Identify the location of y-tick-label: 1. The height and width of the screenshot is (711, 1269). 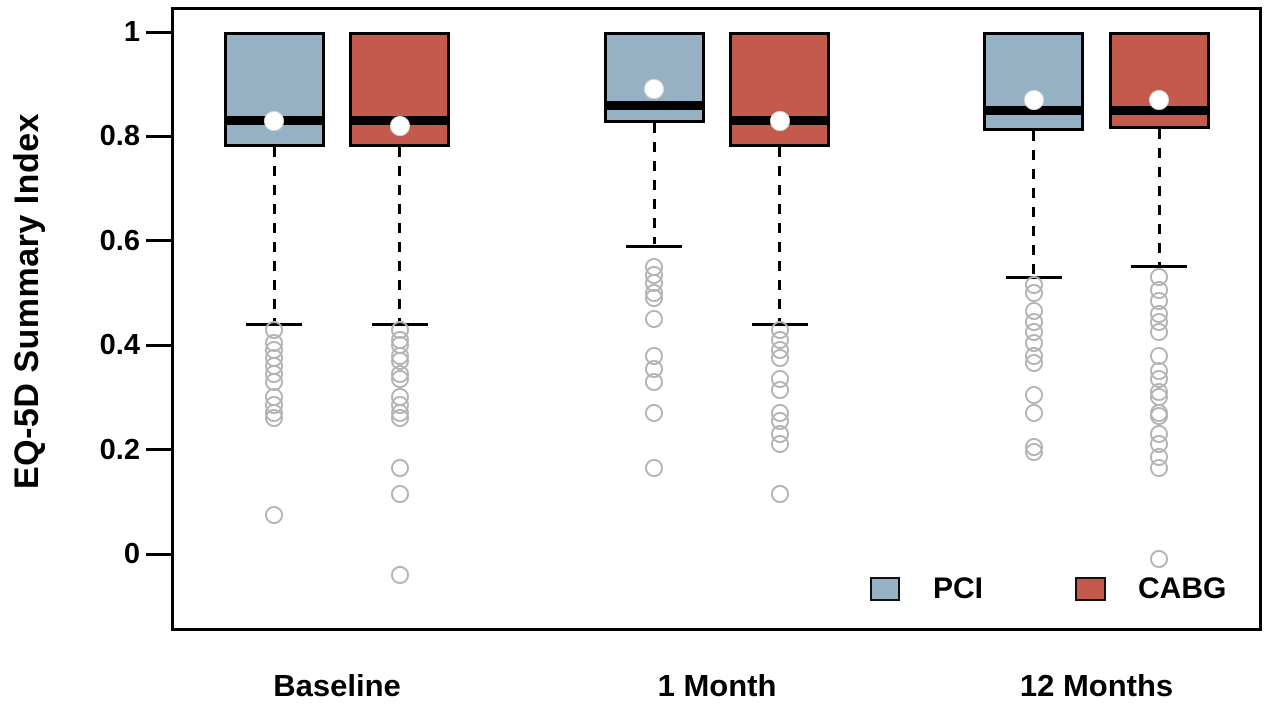
(131, 32).